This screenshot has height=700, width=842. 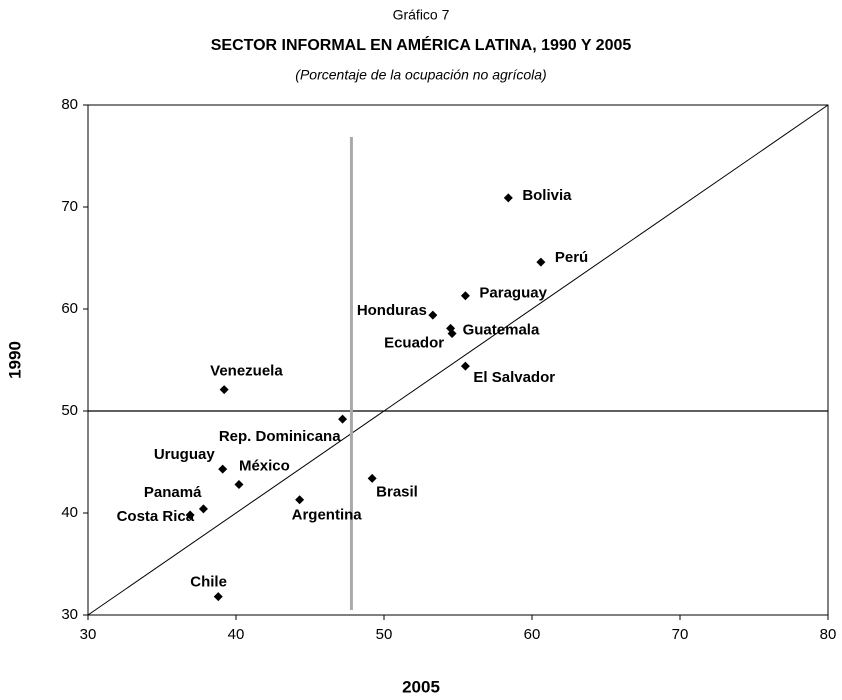 What do you see at coordinates (69, 104) in the screenshot?
I see `y-tick-label: 80` at bounding box center [69, 104].